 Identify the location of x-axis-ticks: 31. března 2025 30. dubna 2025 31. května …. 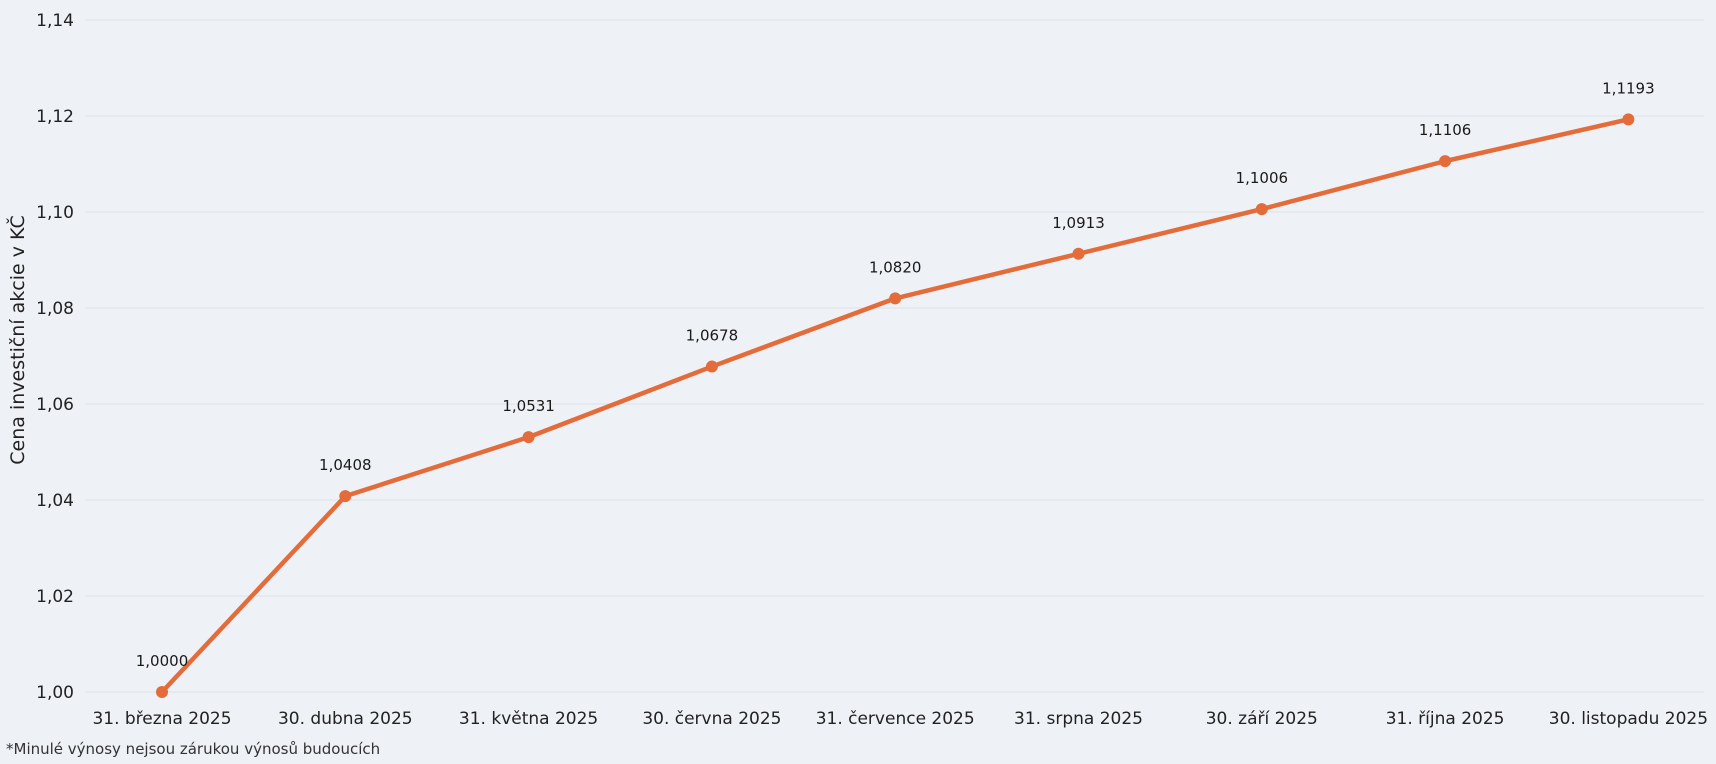
(900, 719).